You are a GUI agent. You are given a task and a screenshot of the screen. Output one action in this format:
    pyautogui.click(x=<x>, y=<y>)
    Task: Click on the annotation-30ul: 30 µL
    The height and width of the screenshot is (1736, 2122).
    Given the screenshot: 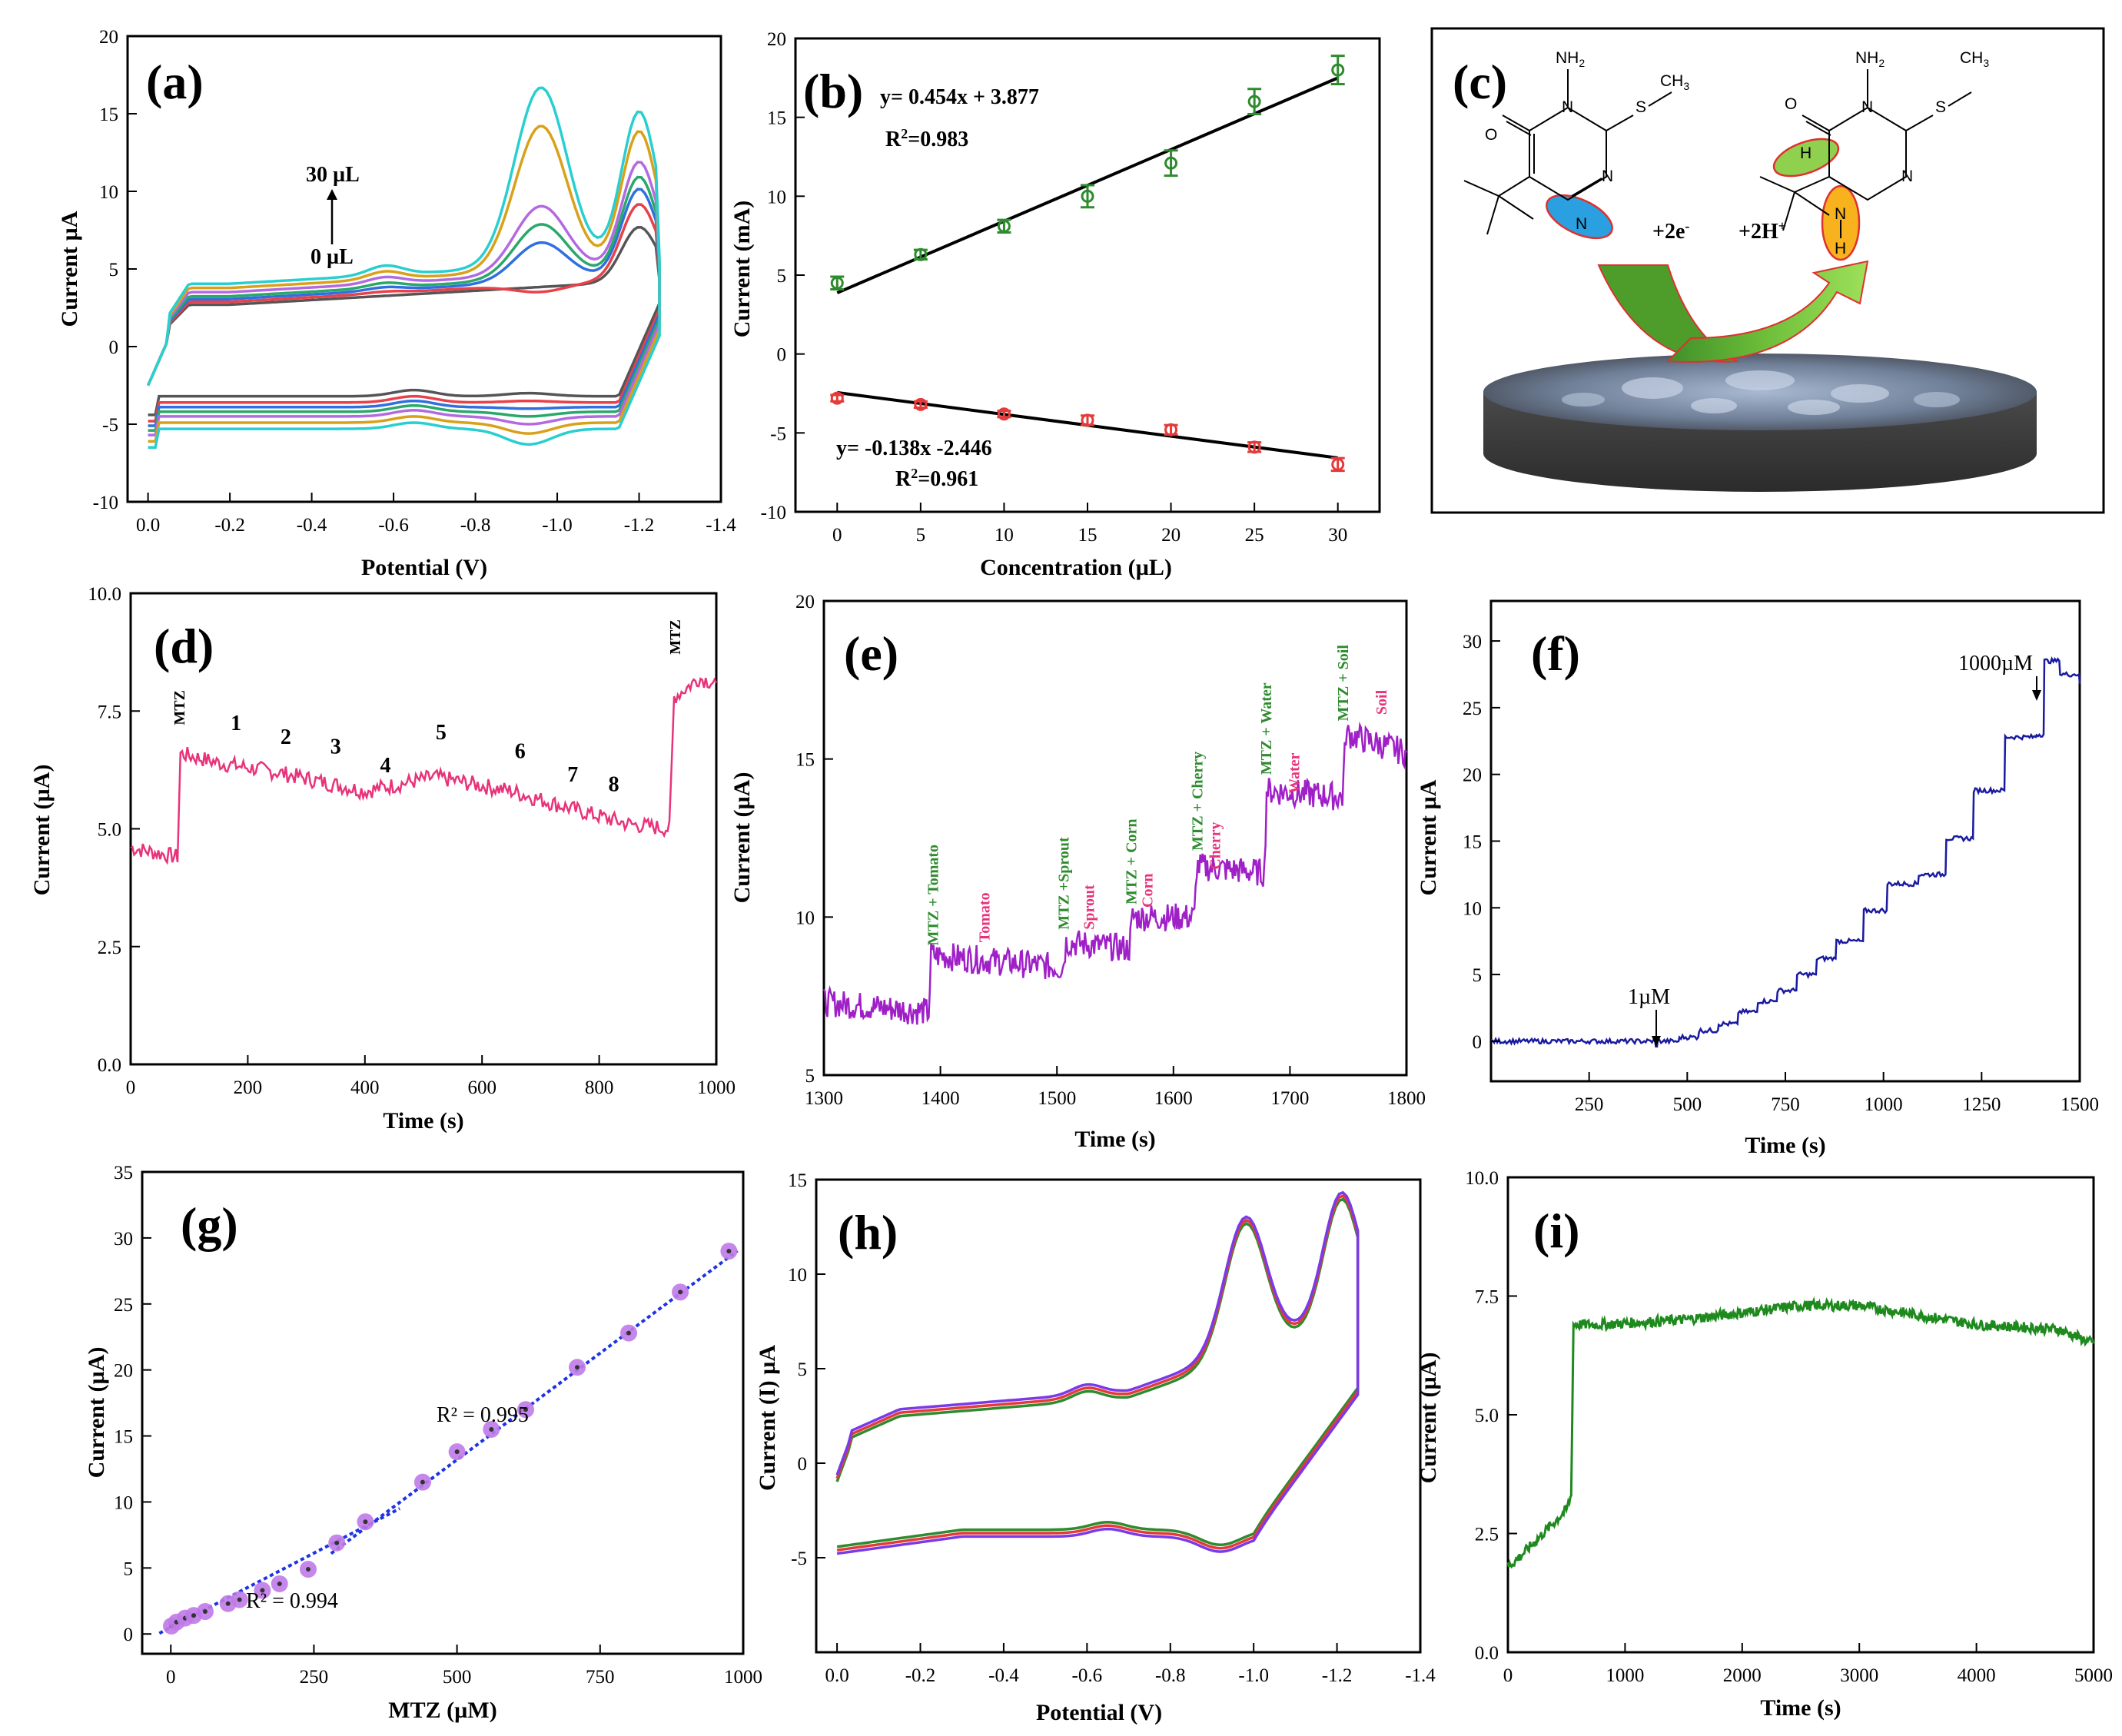 What is the action you would take?
    pyautogui.click(x=333, y=175)
    